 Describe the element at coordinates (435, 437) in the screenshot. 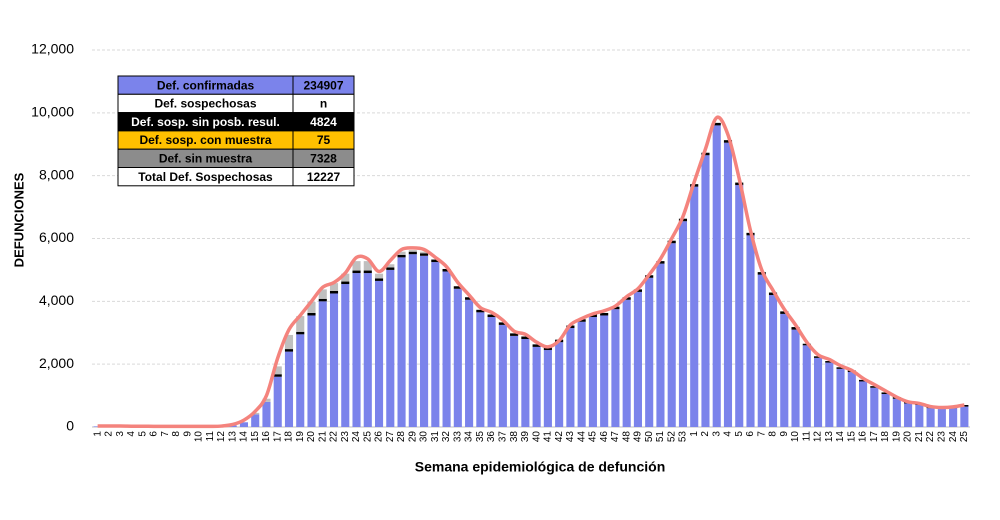

I see `x-tick-label: 31` at that location.